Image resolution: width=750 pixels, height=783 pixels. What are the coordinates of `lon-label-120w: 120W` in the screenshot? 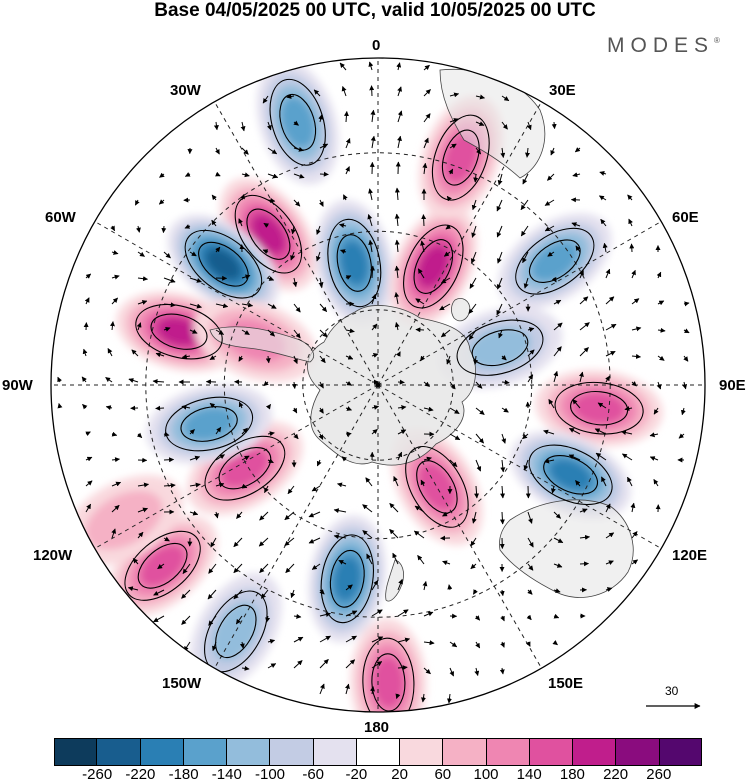 It's located at (53, 555).